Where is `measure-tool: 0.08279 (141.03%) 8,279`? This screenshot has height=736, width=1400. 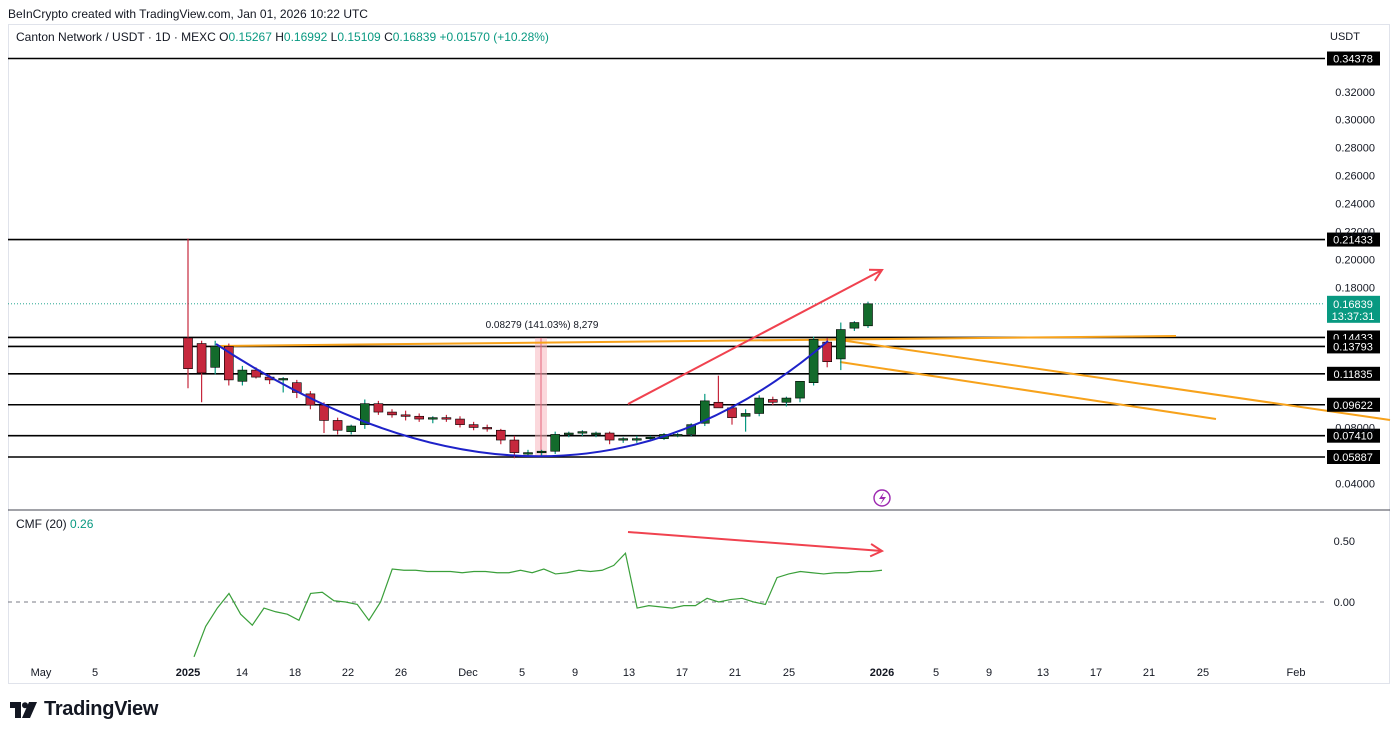
measure-tool: 0.08279 (141.03%) 8,279 is located at coordinates (542, 388).